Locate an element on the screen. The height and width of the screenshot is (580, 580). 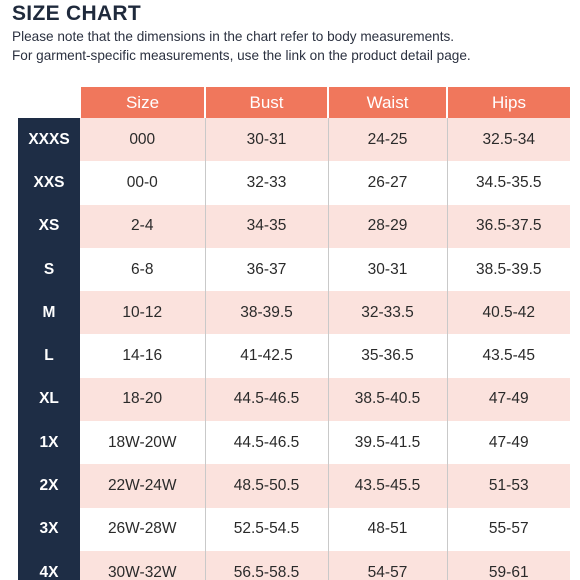
bust-cell: 38-39.5 is located at coordinates (266, 313).